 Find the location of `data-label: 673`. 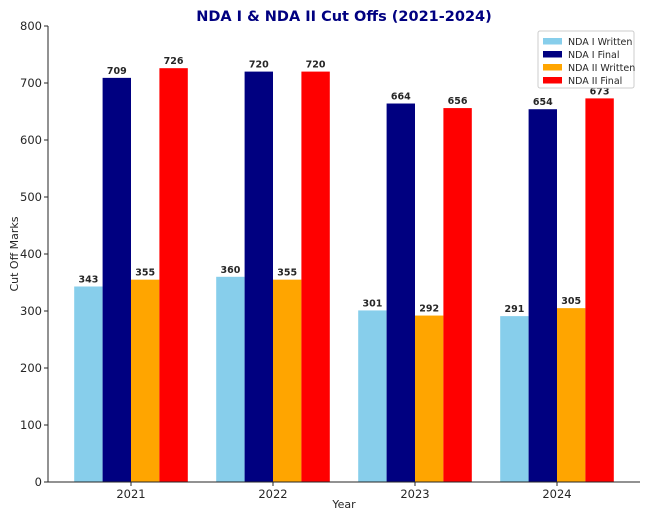

data-label: 673 is located at coordinates (600, 91).